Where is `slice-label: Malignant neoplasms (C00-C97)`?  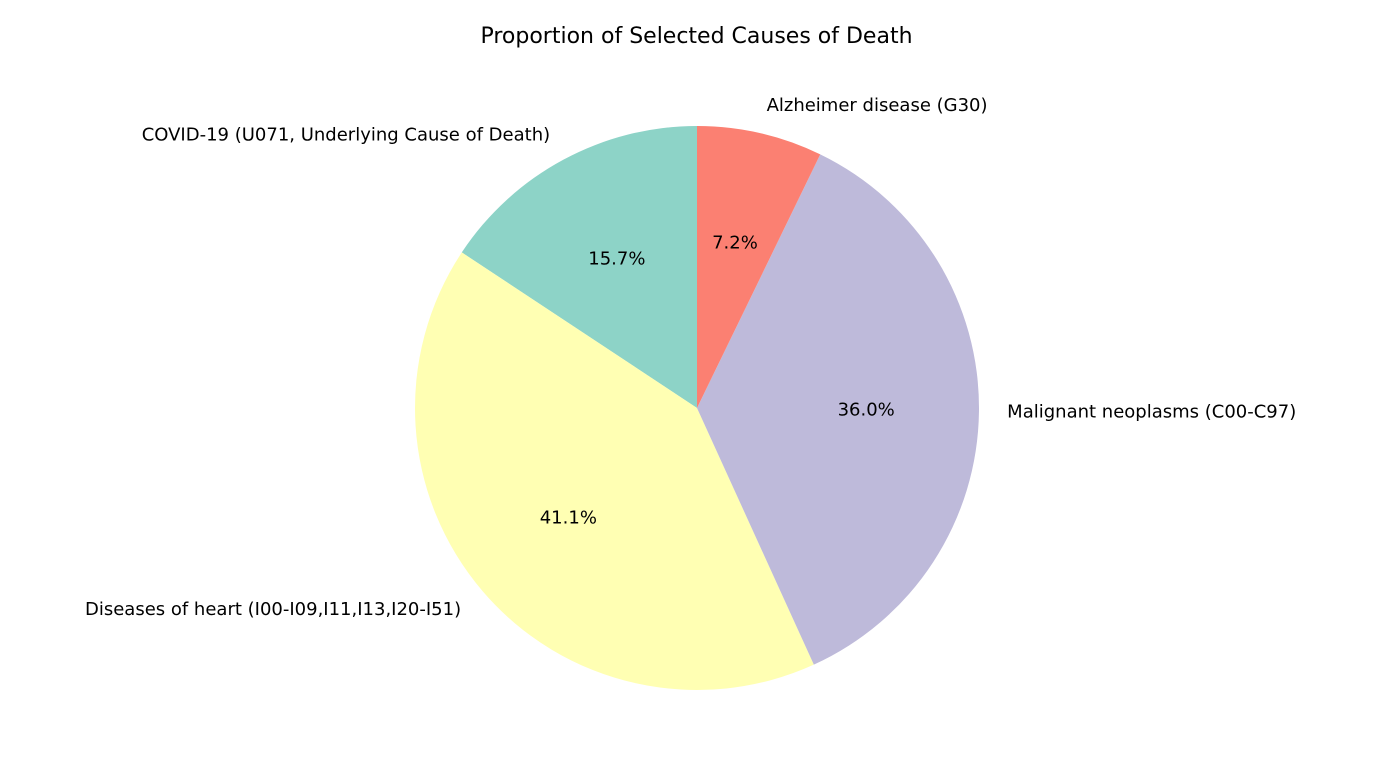
slice-label: Malignant neoplasms (C00-C97) is located at coordinates (1151, 411).